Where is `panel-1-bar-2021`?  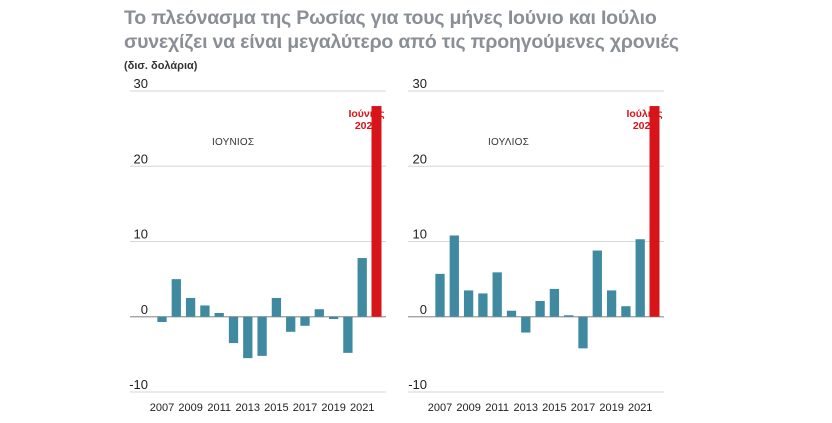 panel-1-bar-2021 is located at coordinates (362, 287).